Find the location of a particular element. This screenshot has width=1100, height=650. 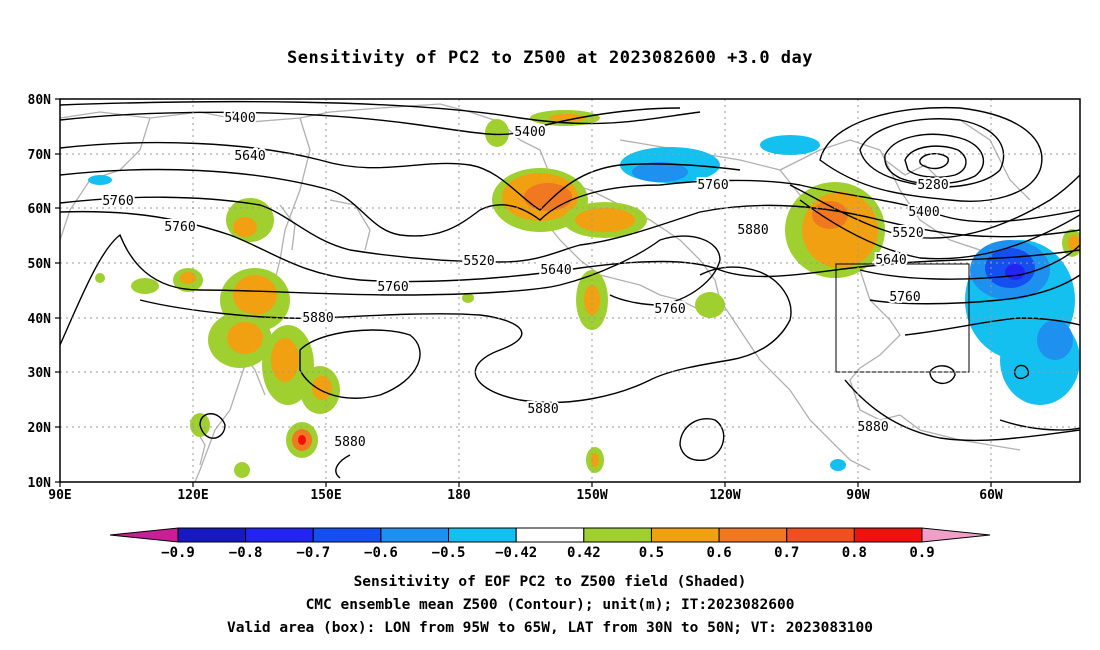

colorbar-low-triangle is located at coordinates (144, 535).